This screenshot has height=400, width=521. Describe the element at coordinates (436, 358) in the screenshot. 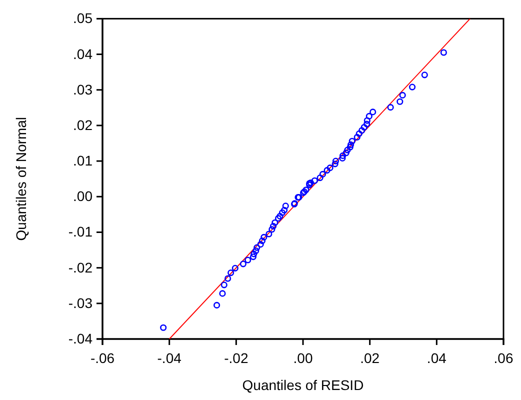

I see `x-tick-label: .04` at that location.